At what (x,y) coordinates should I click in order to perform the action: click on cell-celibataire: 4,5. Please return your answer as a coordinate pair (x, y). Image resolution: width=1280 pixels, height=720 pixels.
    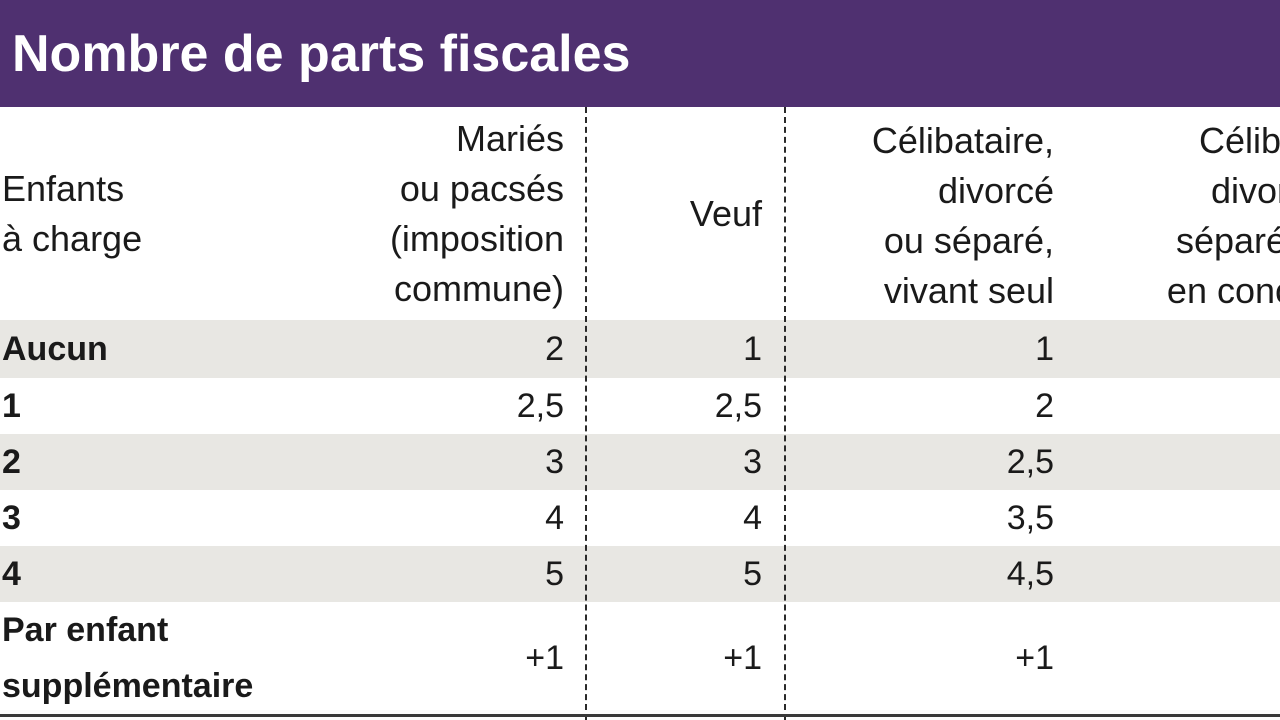
    Looking at the image, I should click on (1030, 573).